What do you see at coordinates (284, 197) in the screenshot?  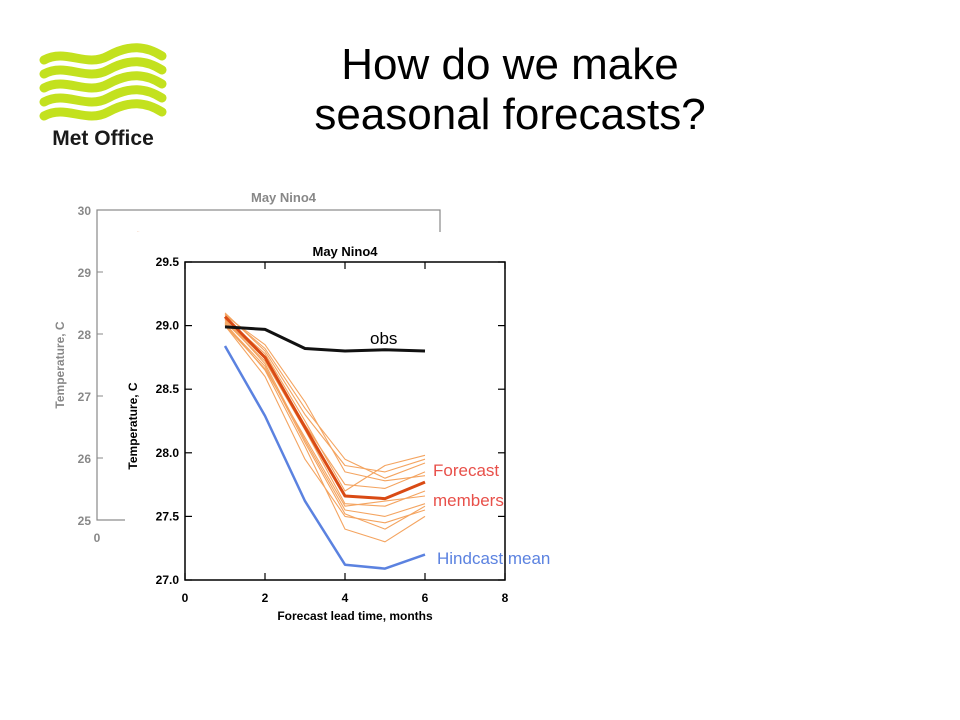 I see `background-chart-title: May Nino4` at bounding box center [284, 197].